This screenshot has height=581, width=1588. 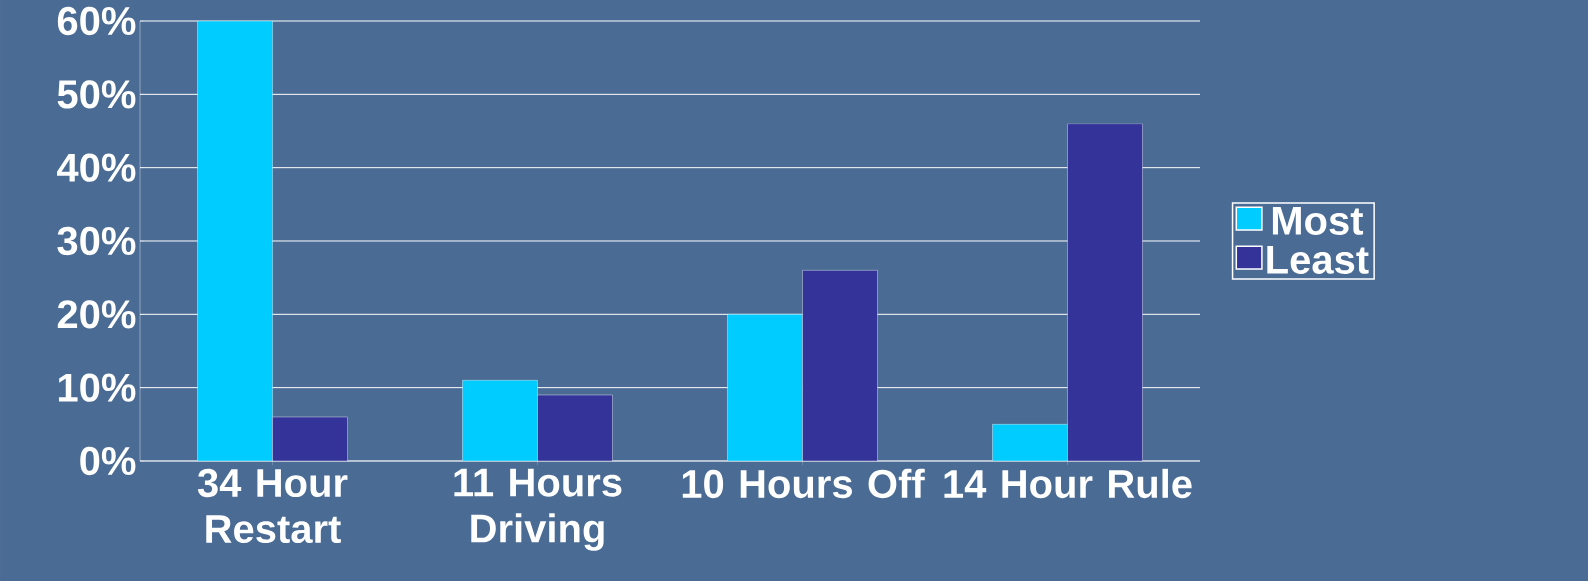 What do you see at coordinates (272, 506) in the screenshot?
I see `x-tick-label: 34 Hour Restart` at bounding box center [272, 506].